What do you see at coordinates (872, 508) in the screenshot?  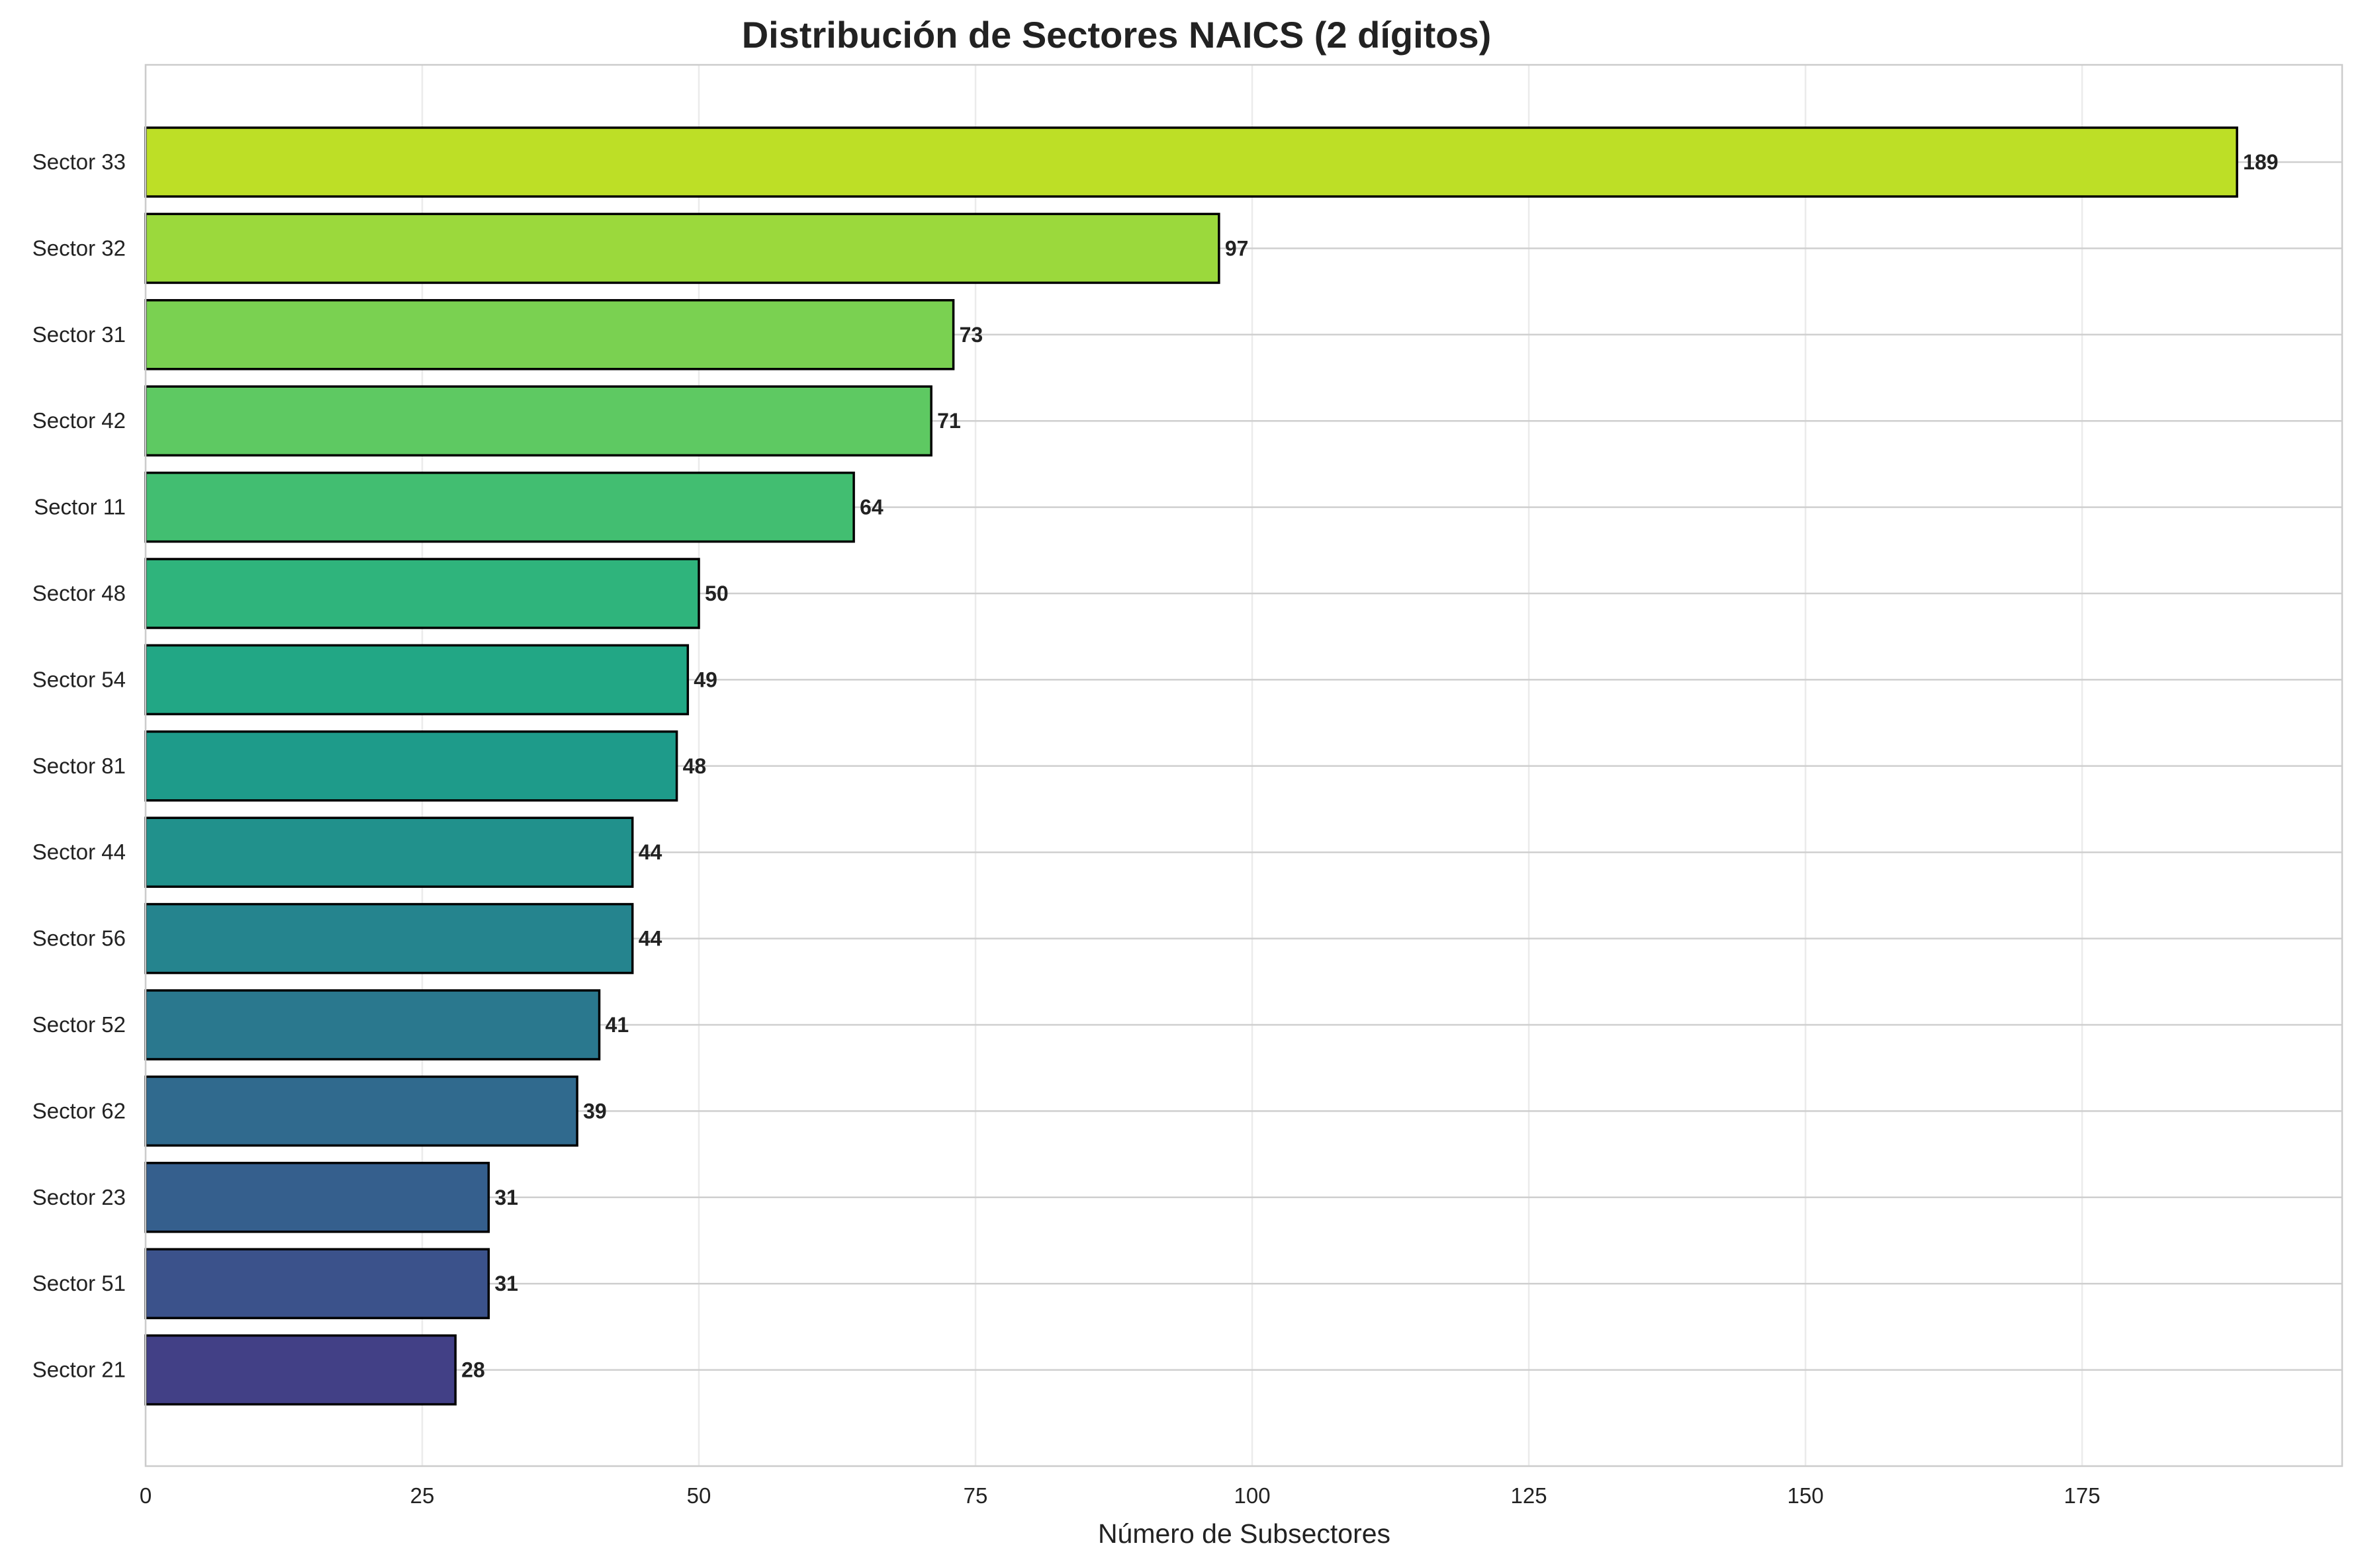 I see `bar-value-label: 64` at bounding box center [872, 508].